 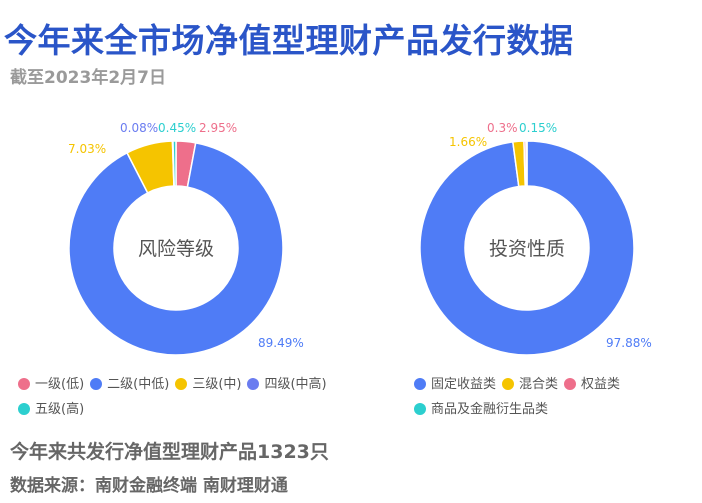 I want to click on legend-item: 固定收益类, so click(x=455, y=384).